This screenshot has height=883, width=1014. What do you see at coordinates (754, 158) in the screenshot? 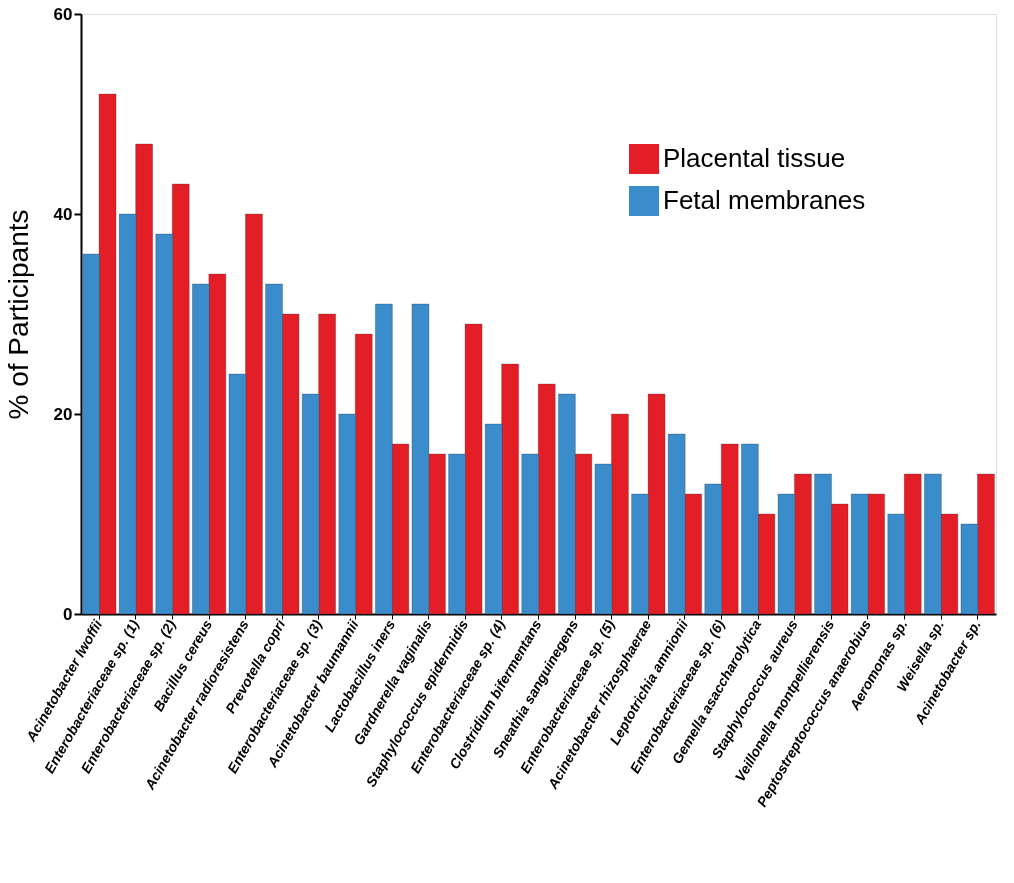
I see `legend-label: Placental tissue` at bounding box center [754, 158].